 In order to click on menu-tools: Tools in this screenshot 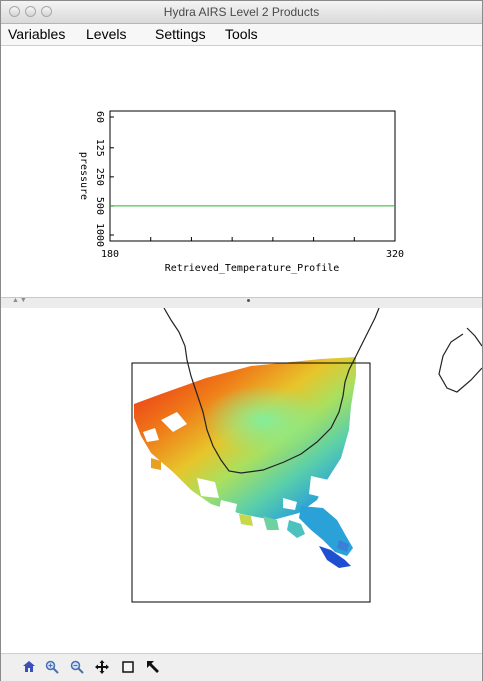, I will do `click(241, 34)`.